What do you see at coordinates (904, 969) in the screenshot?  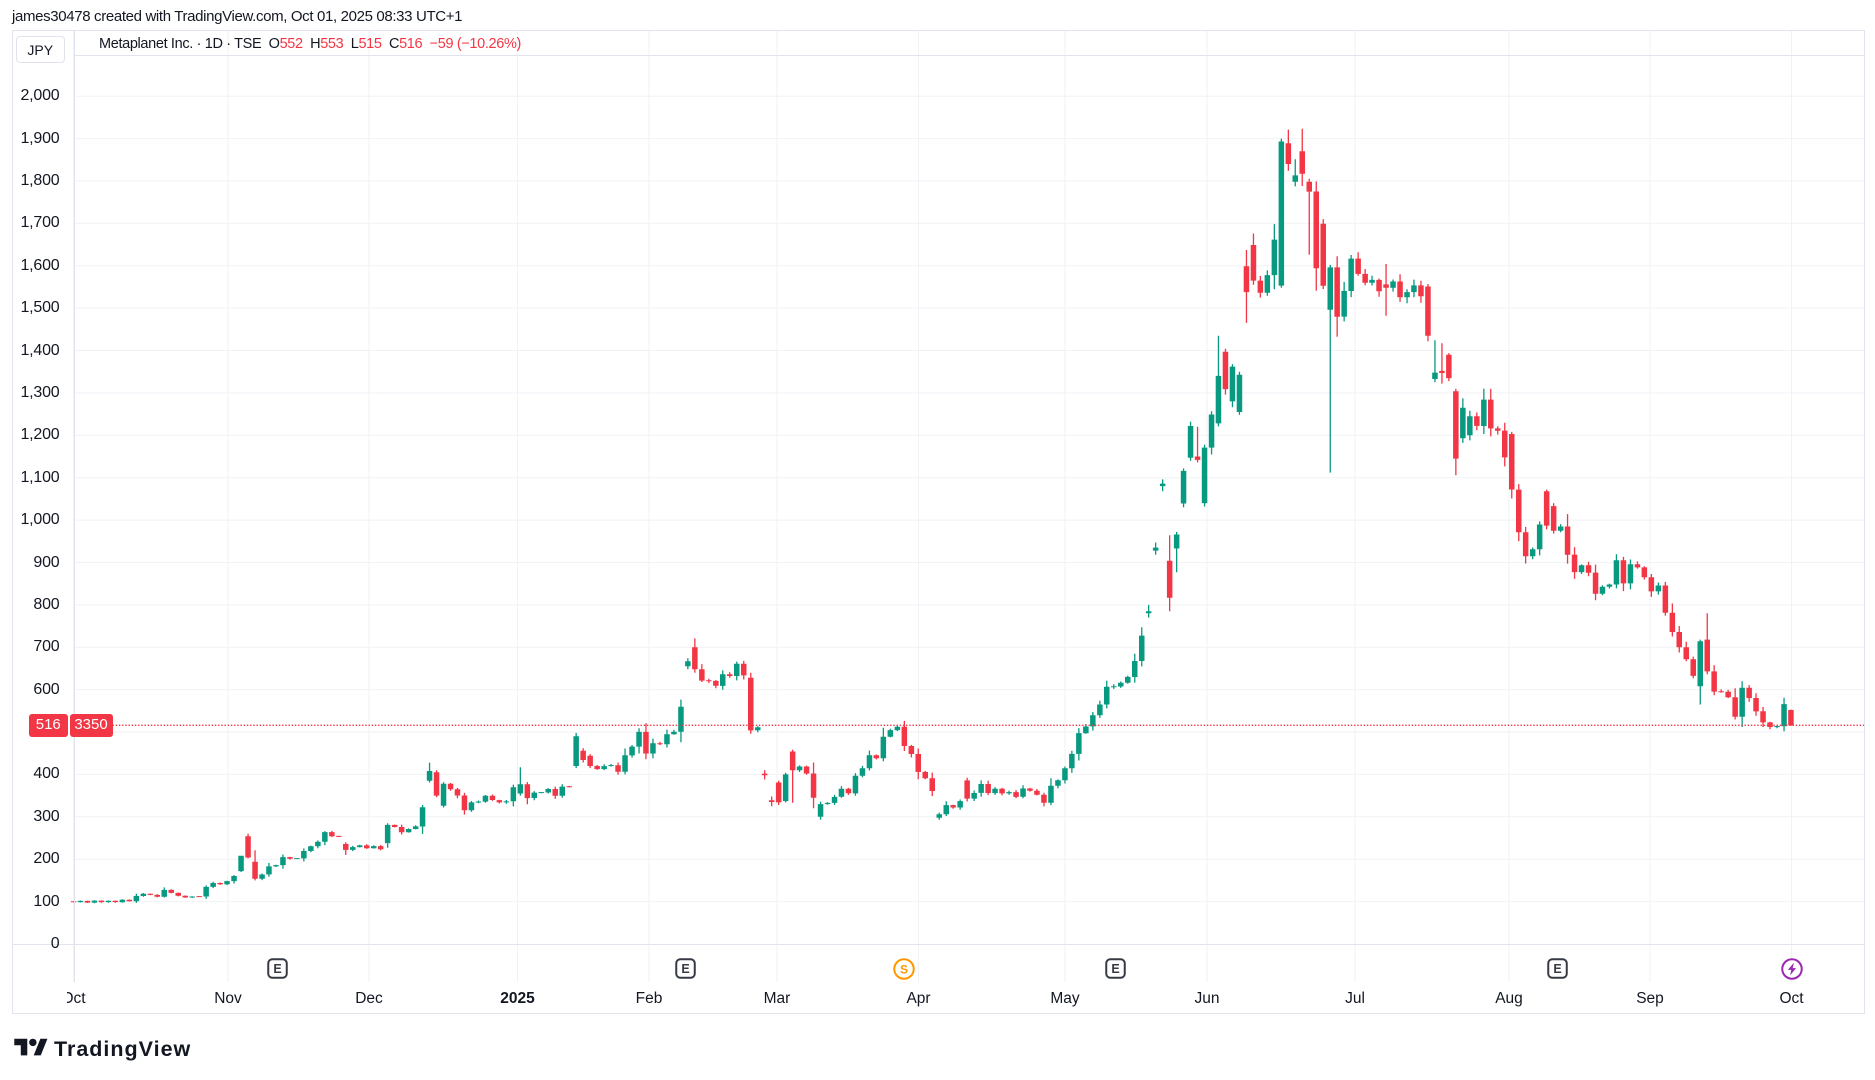 I see `svg-text: S` at bounding box center [904, 969].